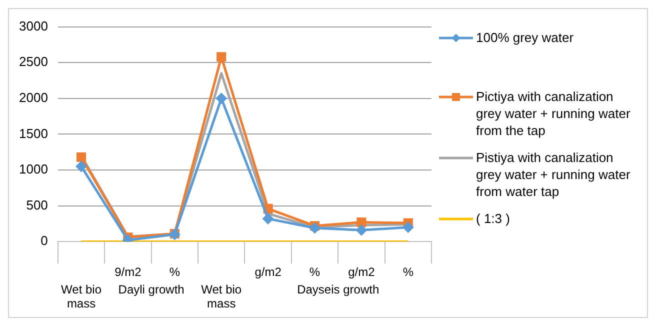 The image size is (662, 332). What do you see at coordinates (493, 218) in the screenshot?
I see `legend-label: ( 1:3 )` at bounding box center [493, 218].